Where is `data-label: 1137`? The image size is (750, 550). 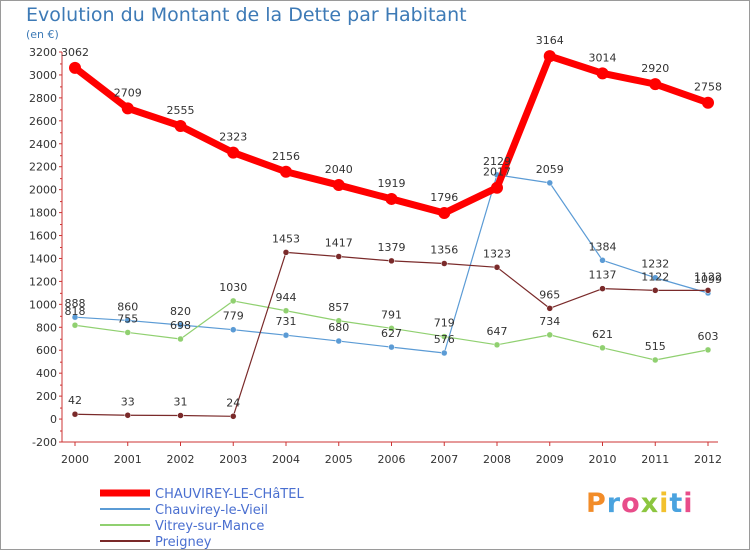
data-label: 1137 is located at coordinates (603, 275).